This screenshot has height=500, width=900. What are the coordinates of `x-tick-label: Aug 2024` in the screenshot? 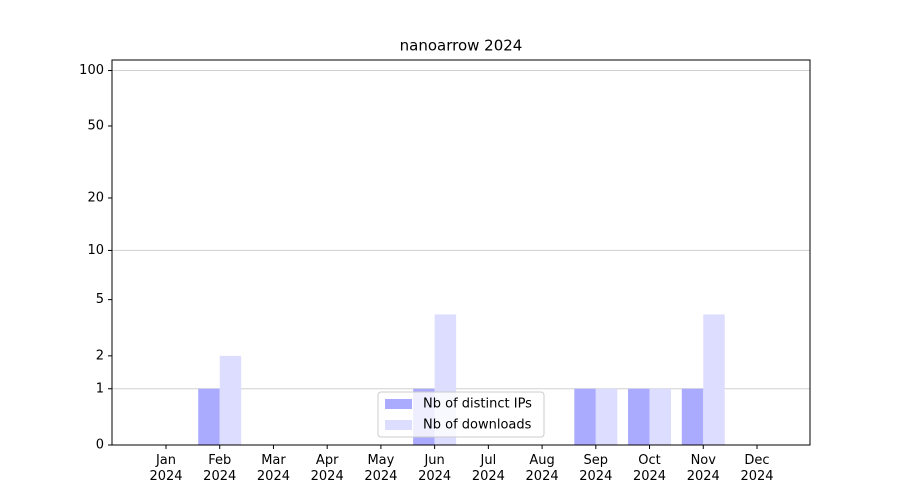 It's located at (542, 468).